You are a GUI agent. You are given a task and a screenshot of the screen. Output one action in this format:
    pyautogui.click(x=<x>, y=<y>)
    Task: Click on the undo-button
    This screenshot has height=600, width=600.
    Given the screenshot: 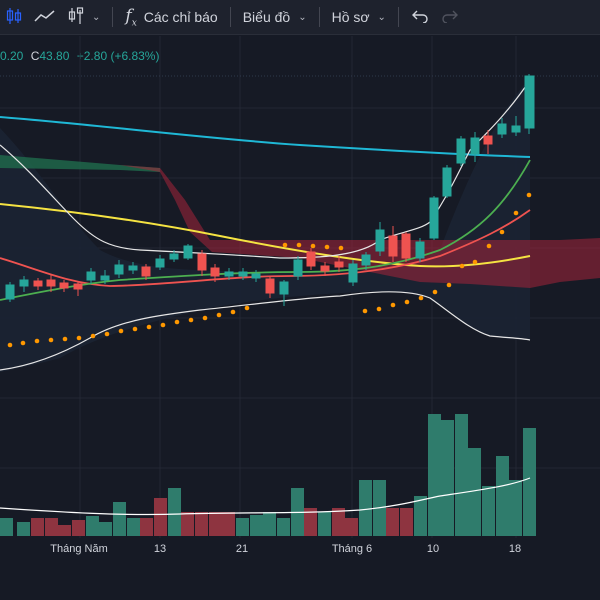 What is the action you would take?
    pyautogui.click(x=420, y=17)
    